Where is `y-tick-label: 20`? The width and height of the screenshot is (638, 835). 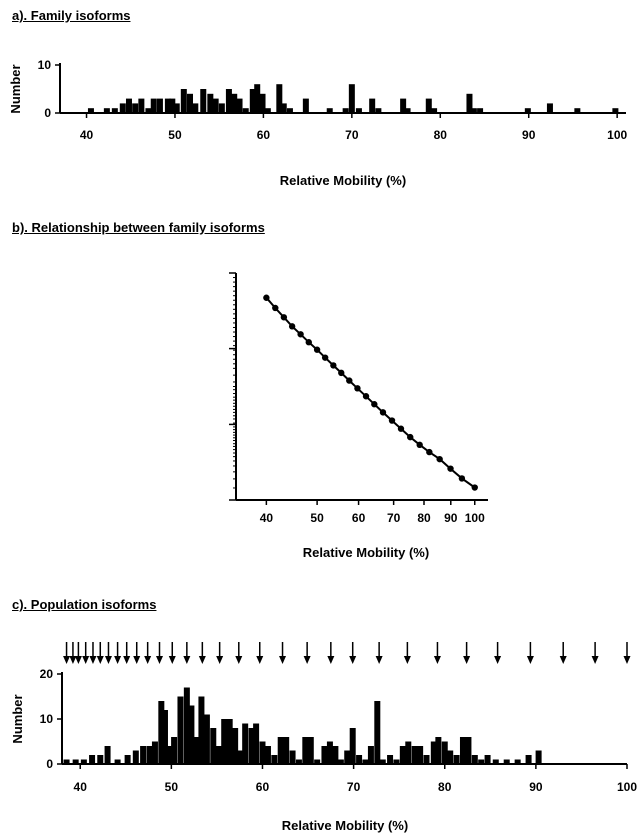 y-tick-label: 20 is located at coordinates (47, 674).